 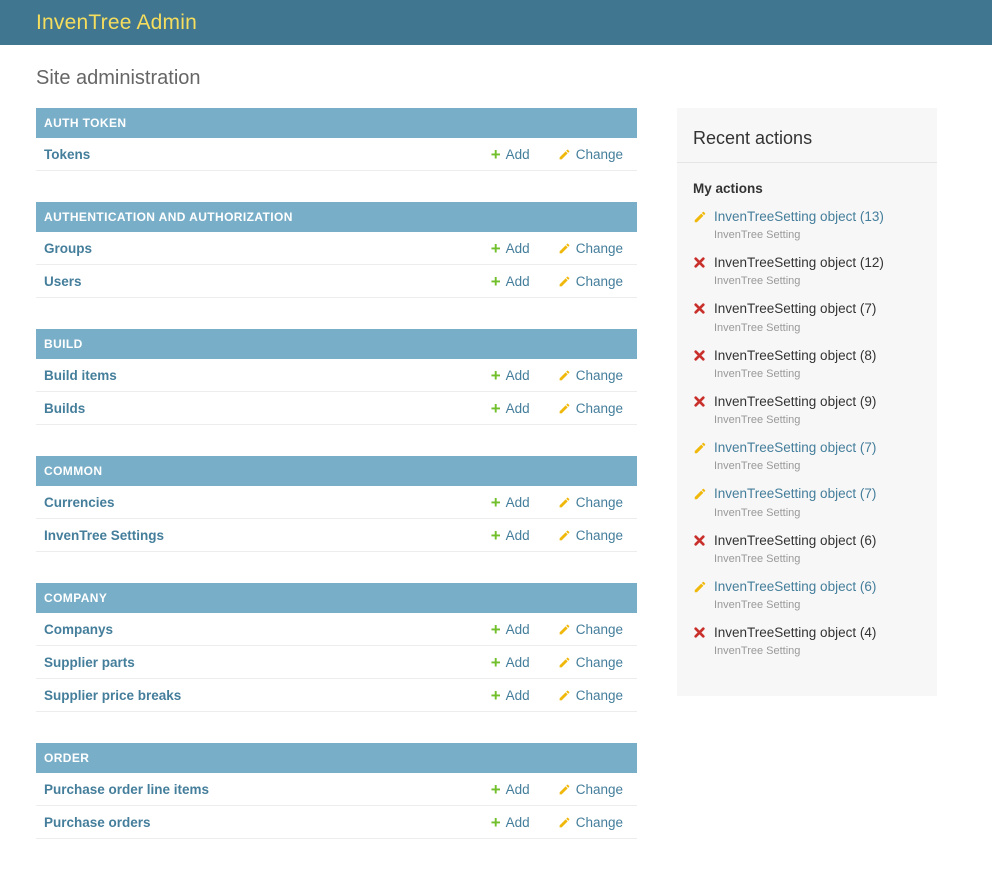 What do you see at coordinates (336, 344) in the screenshot?
I see `module-caption: BUILD` at bounding box center [336, 344].